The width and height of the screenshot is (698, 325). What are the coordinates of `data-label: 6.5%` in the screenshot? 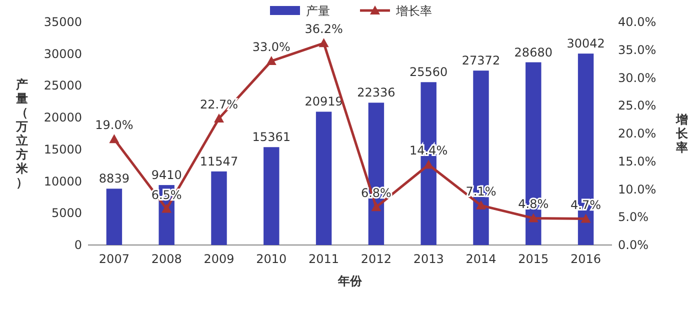 It's located at (166, 195).